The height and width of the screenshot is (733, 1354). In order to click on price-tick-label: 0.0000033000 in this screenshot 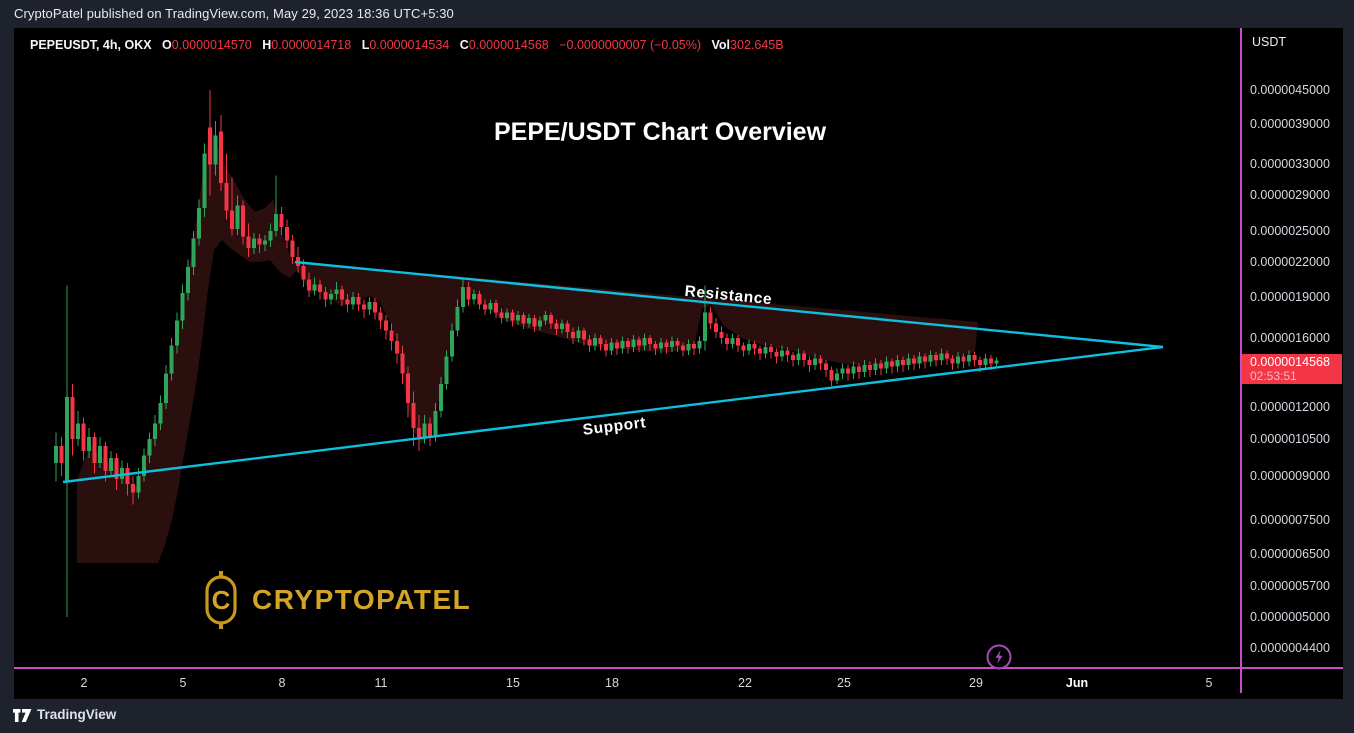, I will do `click(1290, 164)`.